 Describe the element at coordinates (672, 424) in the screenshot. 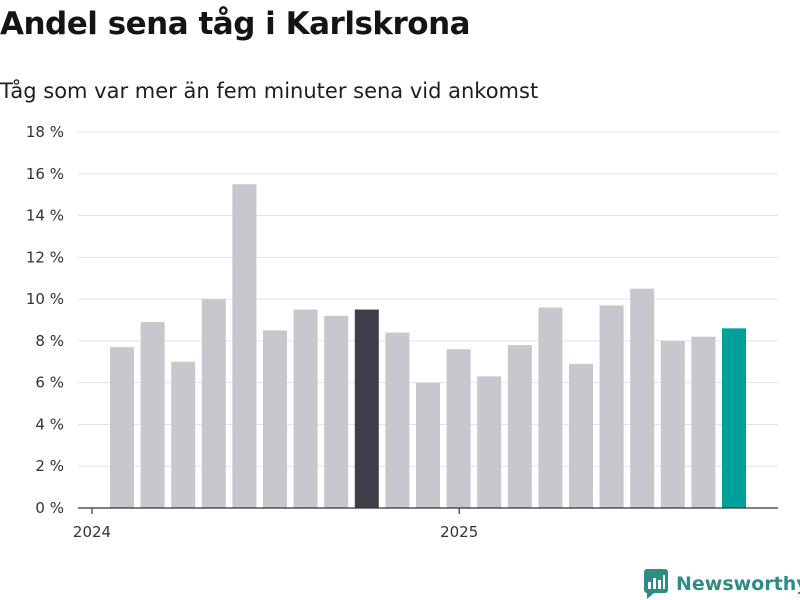

I see `bar: 2025-07: 8` at that location.